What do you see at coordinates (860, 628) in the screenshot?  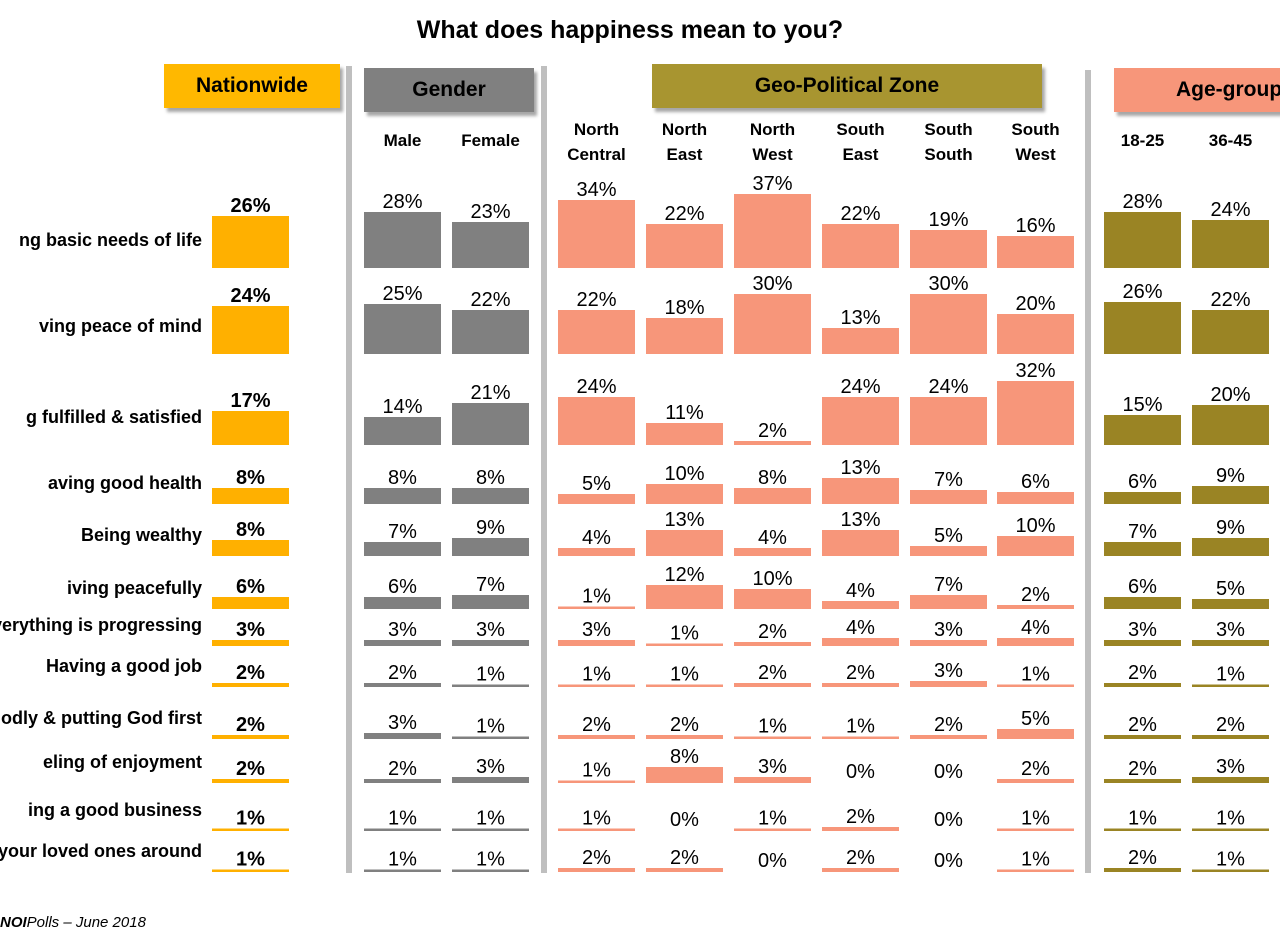 I see `data-label: 4%` at bounding box center [860, 628].